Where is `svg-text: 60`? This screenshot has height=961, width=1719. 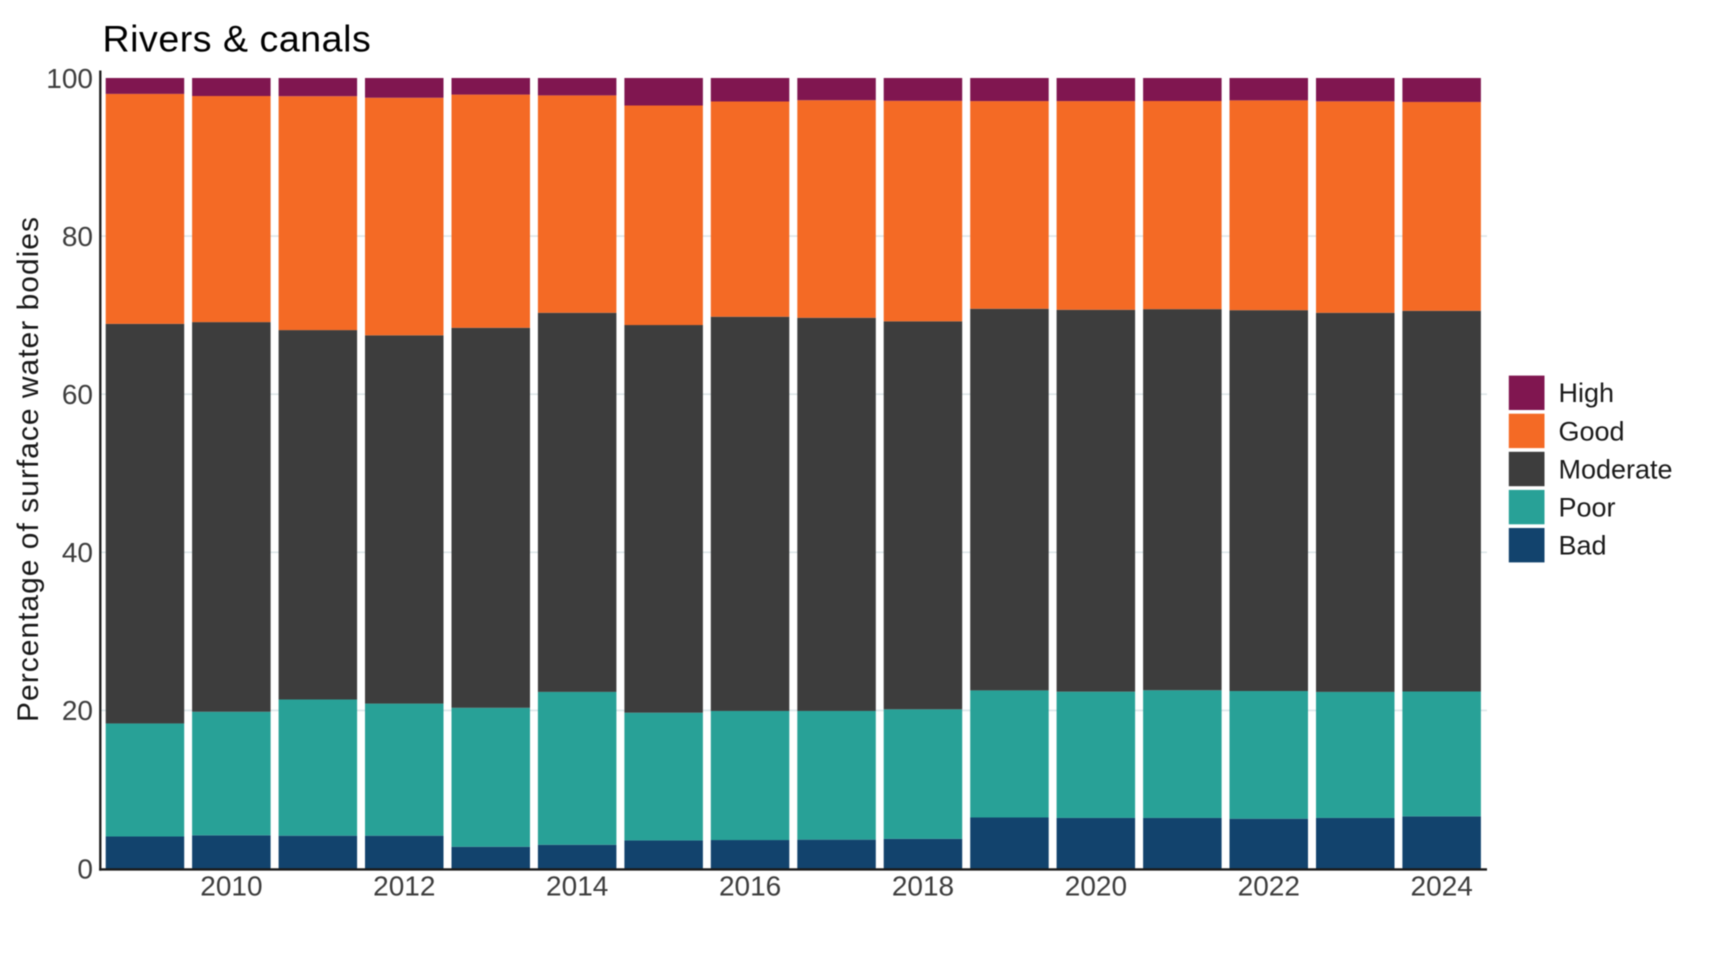
svg-text: 60 is located at coordinates (77, 394).